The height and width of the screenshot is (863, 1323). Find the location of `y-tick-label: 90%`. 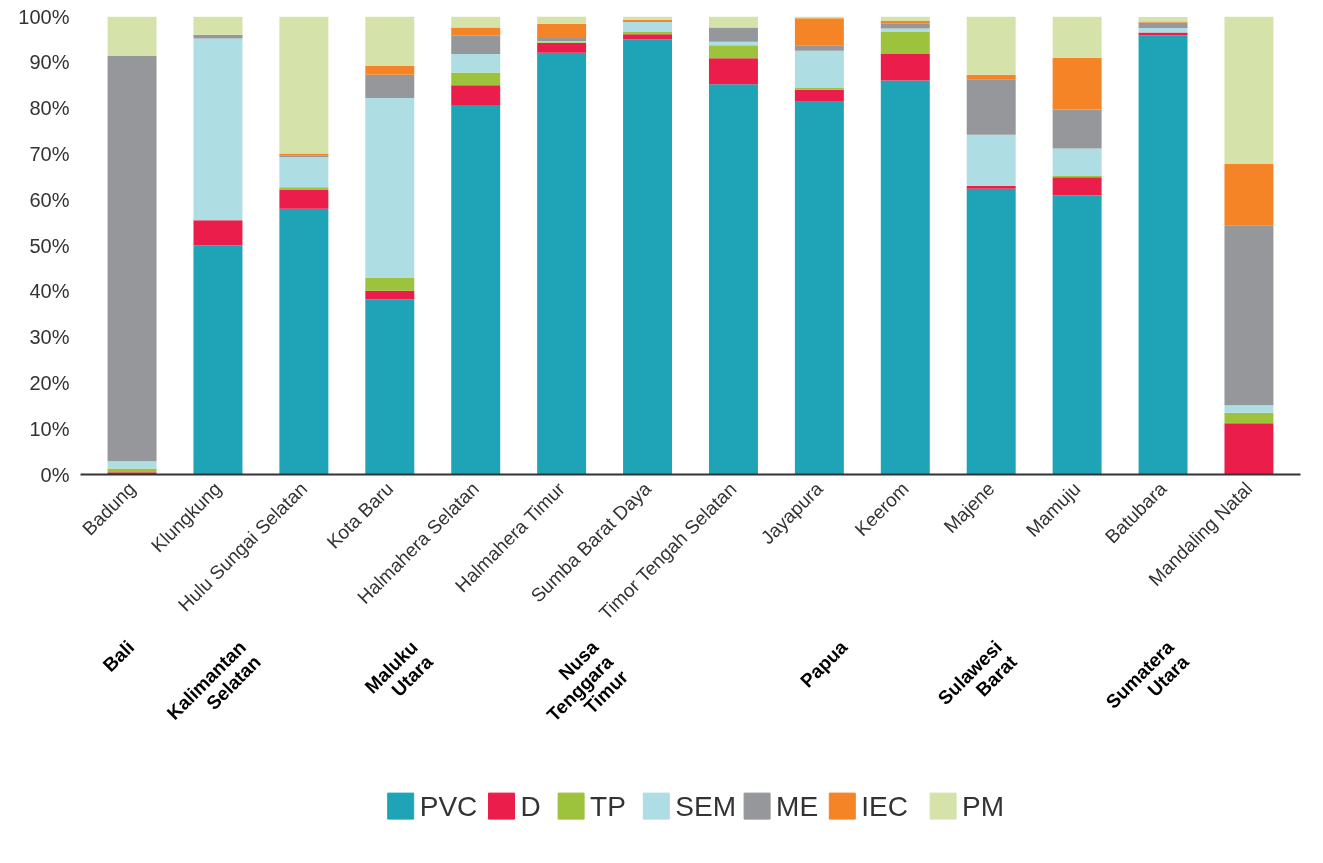

y-tick-label: 90% is located at coordinates (49, 62).